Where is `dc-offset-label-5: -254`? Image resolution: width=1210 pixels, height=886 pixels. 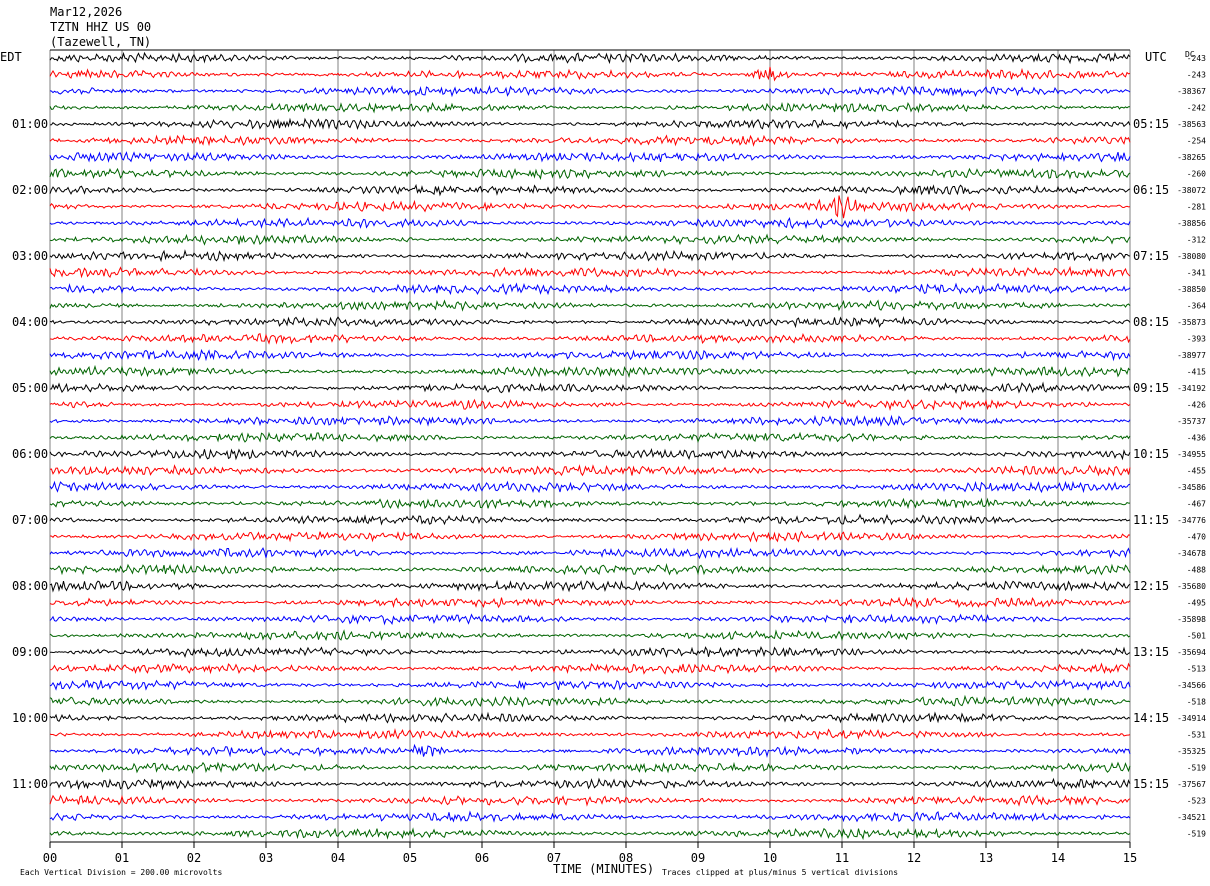 dc-offset-label-5: -254 is located at coordinates (1196, 141).